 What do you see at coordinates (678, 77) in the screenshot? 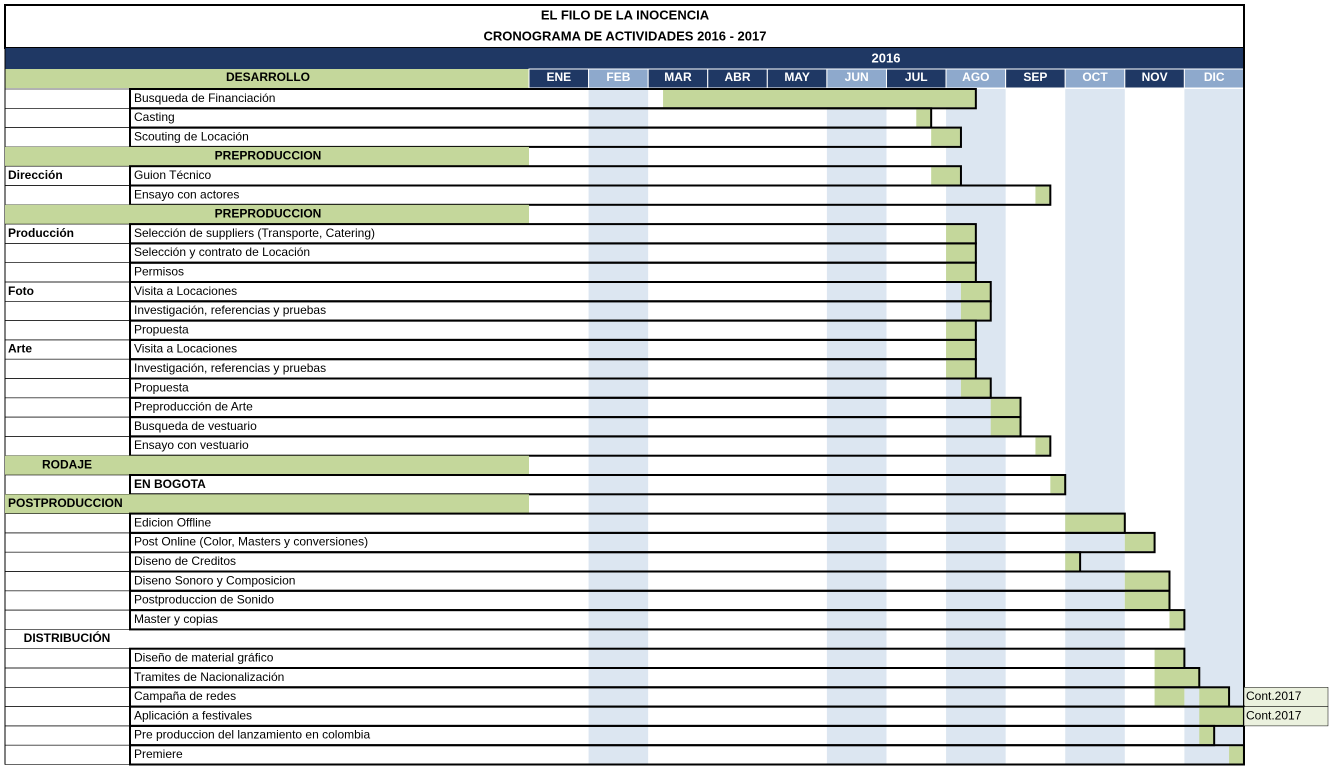
I see `month-label: MAR` at bounding box center [678, 77].